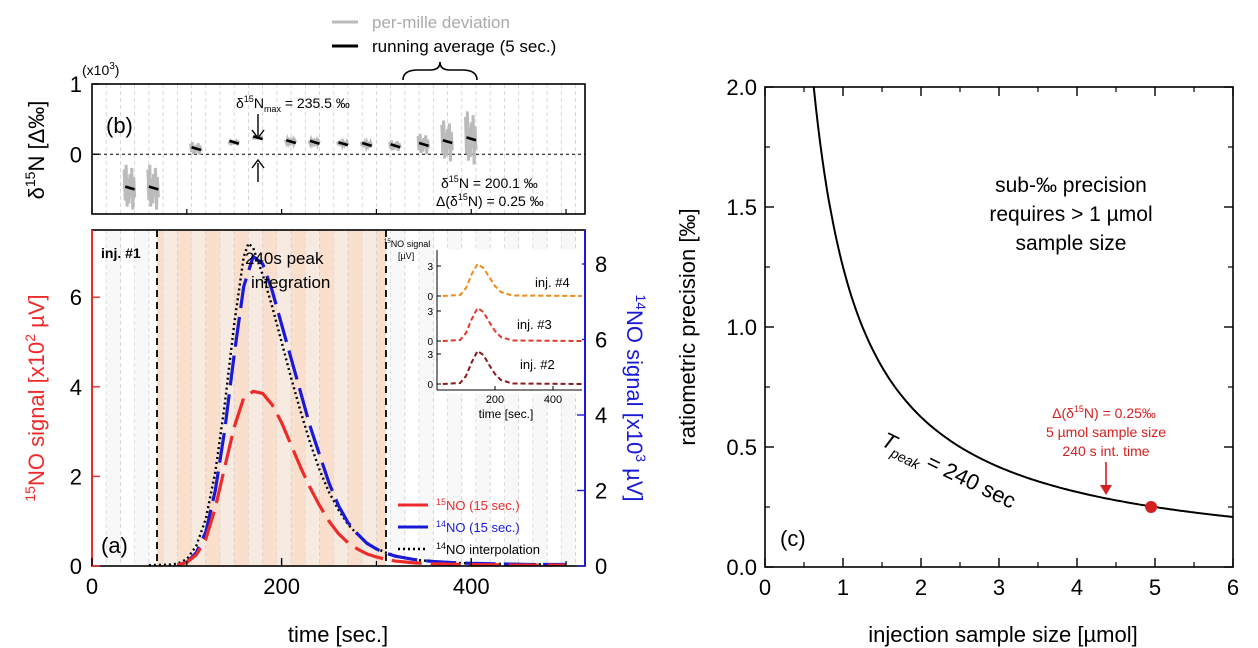 This screenshot has height=648, width=1258. Describe the element at coordinates (512, 279) in the screenshot. I see `inset-series` at that location.